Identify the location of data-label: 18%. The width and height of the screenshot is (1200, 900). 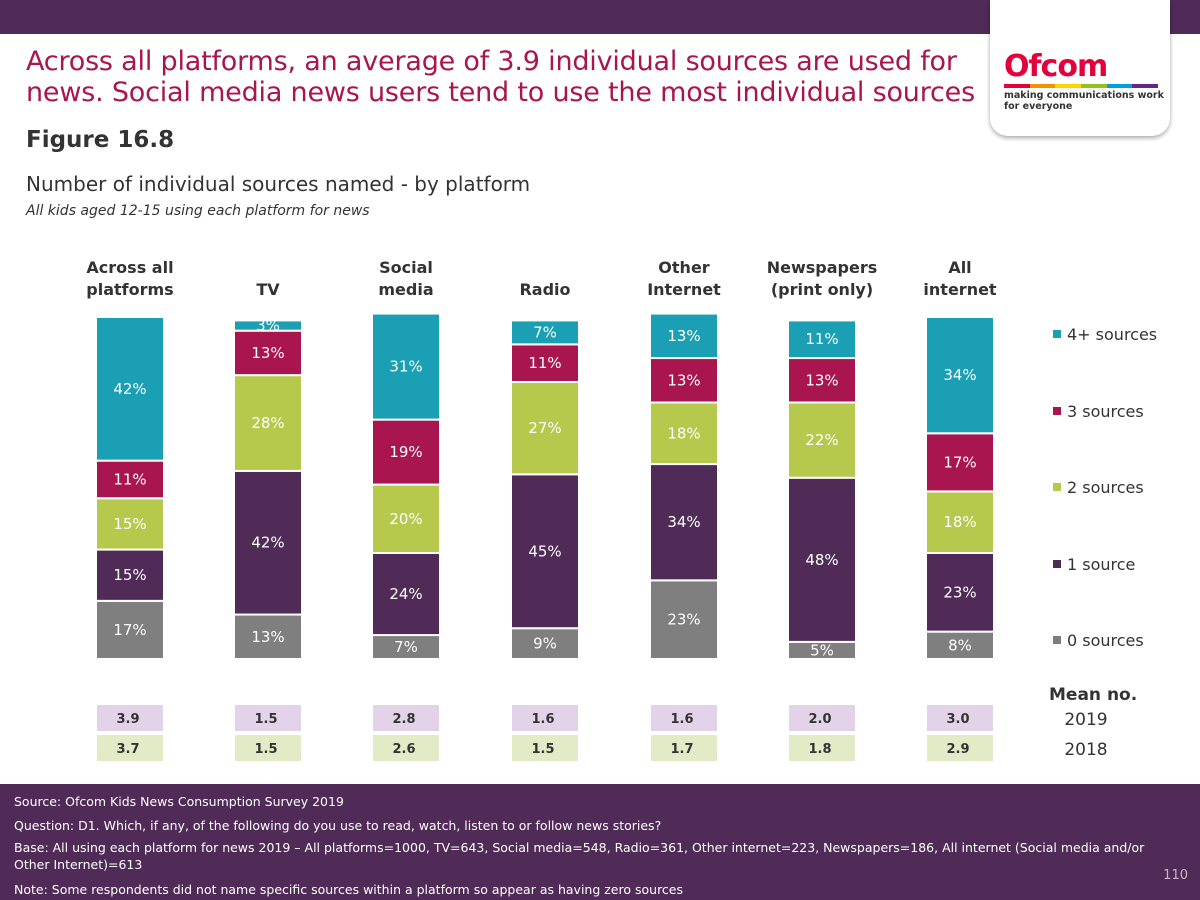
(959, 522).